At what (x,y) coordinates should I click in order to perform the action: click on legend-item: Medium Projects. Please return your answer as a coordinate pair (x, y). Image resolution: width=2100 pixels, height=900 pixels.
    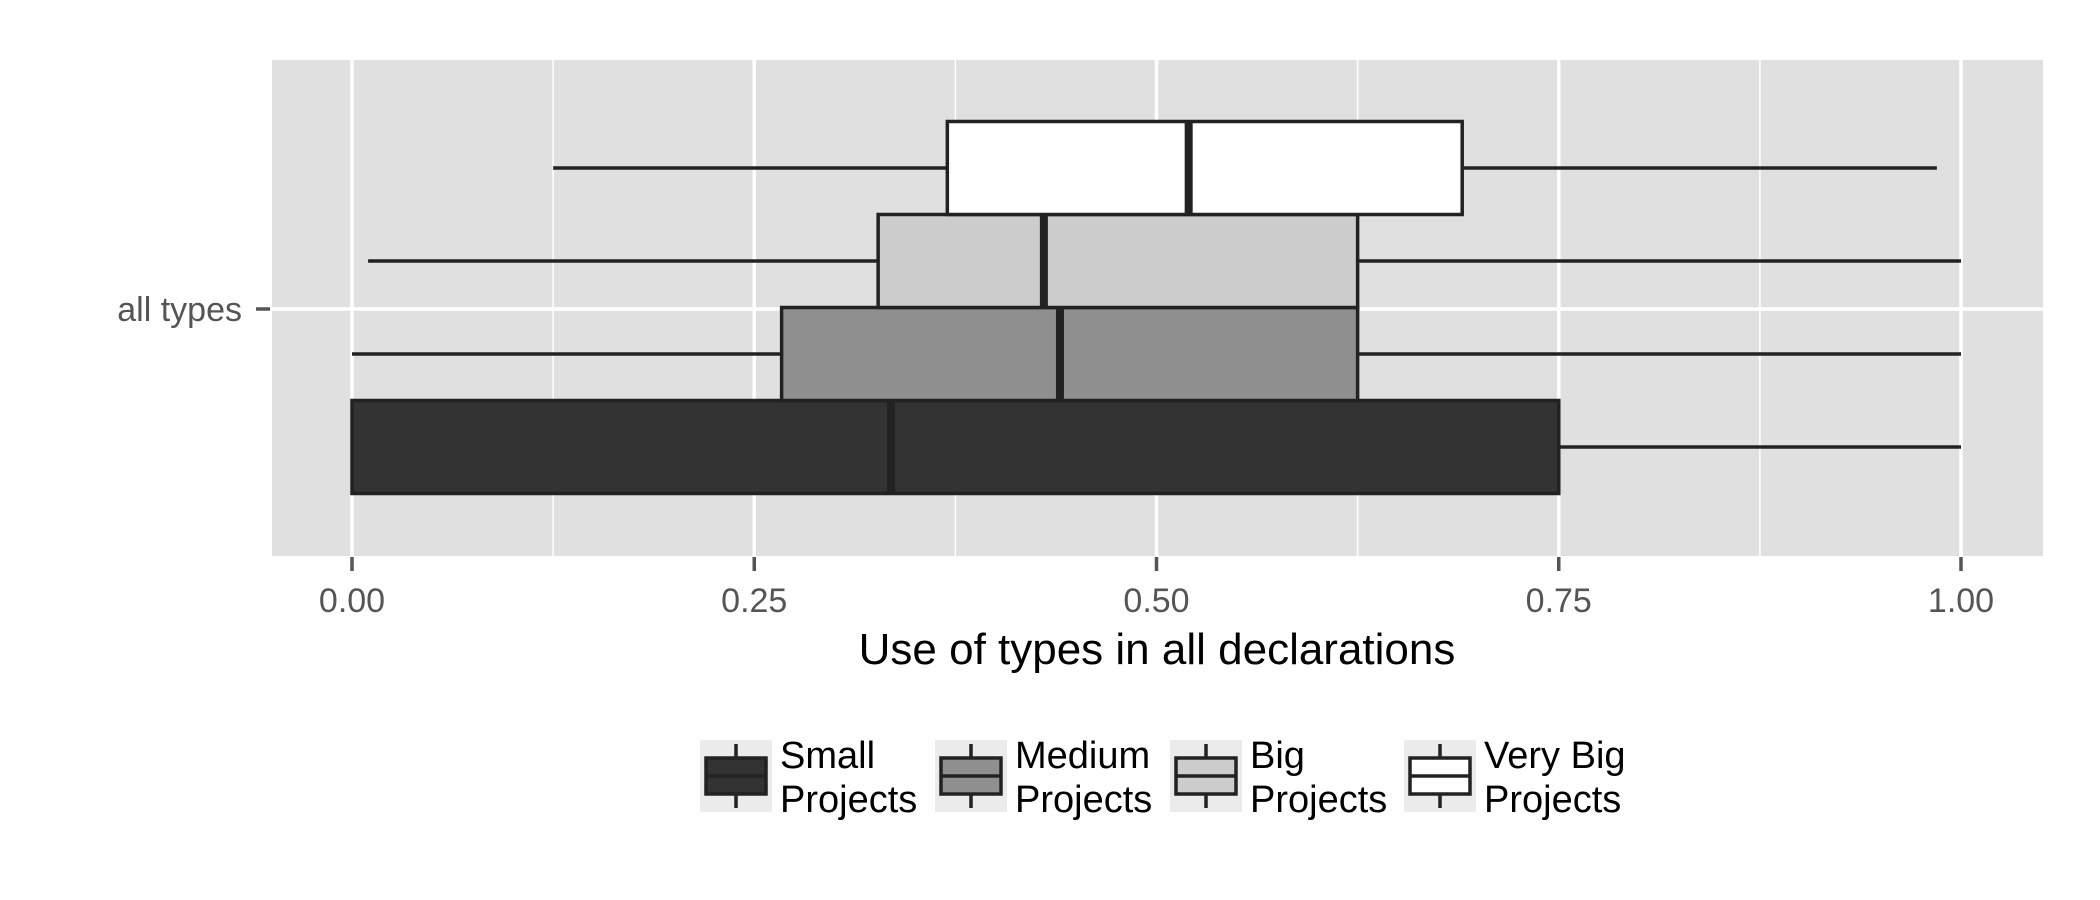
    Looking at the image, I should click on (1043, 778).